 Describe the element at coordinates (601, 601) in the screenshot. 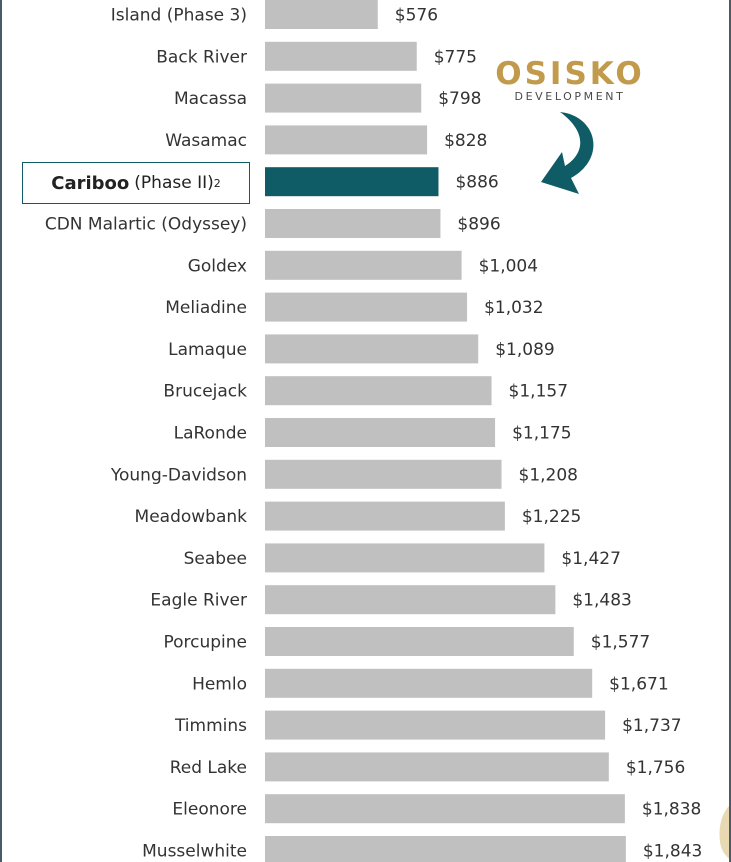

I see `value-label-eagle-river: $1,483` at that location.